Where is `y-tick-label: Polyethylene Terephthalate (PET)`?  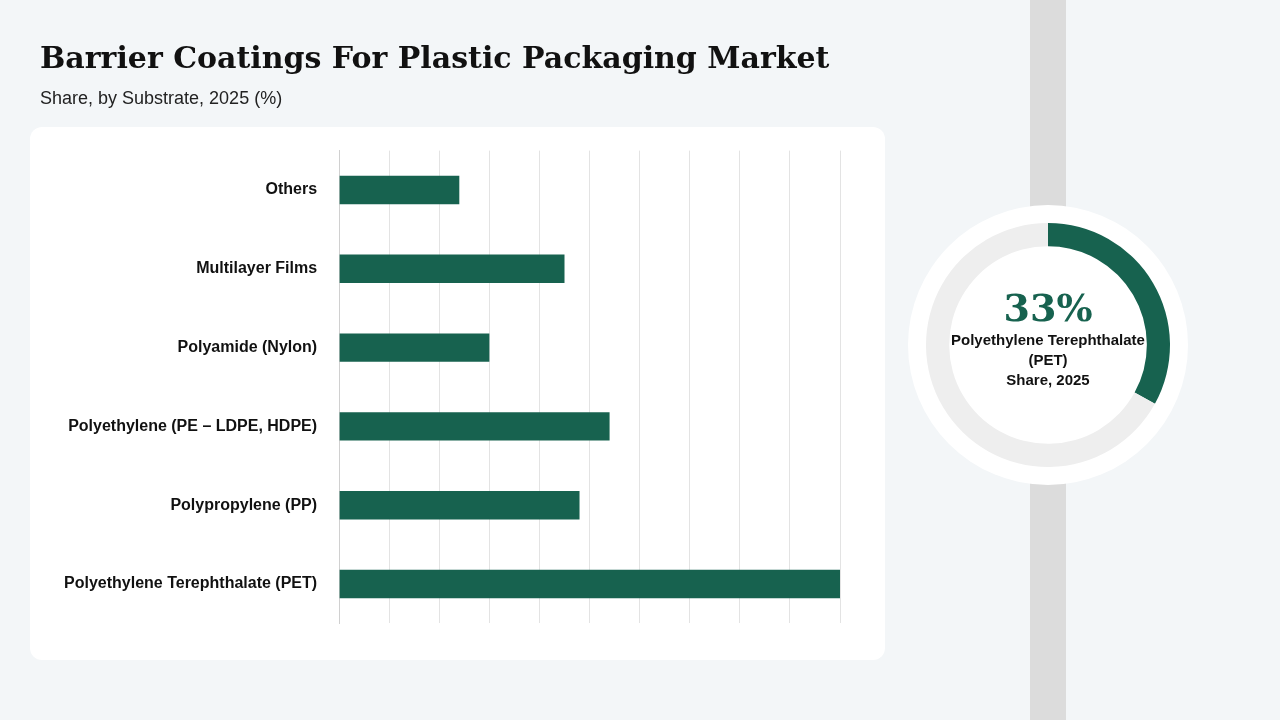
y-tick-label: Polyethylene Terephthalate (PET) is located at coordinates (191, 583).